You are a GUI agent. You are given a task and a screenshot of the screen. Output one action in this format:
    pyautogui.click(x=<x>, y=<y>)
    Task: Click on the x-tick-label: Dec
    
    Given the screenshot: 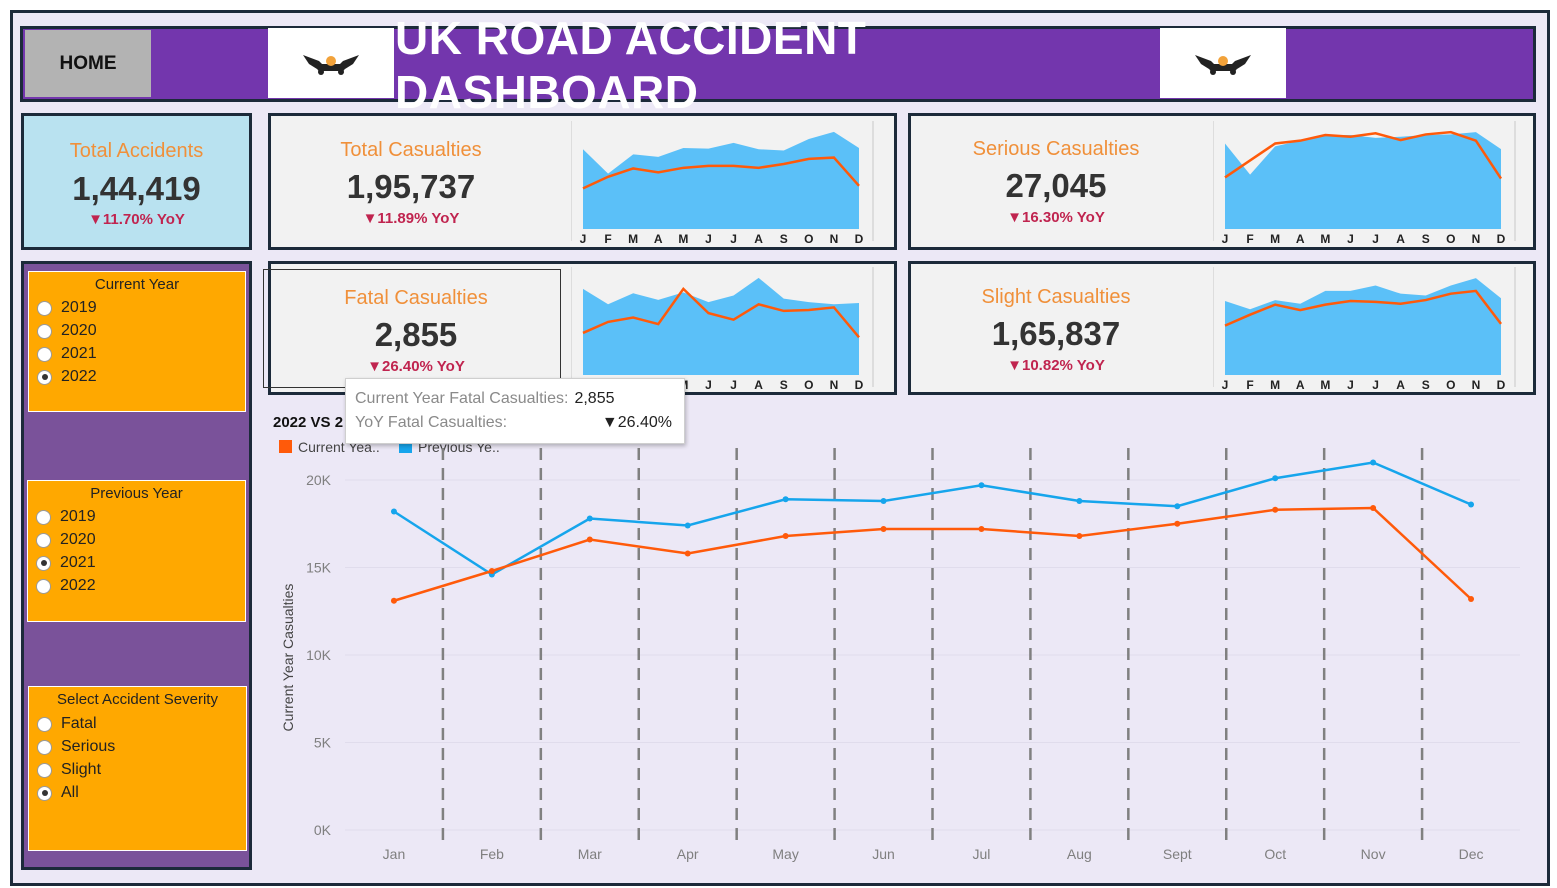 What is the action you would take?
    pyautogui.click(x=1471, y=854)
    